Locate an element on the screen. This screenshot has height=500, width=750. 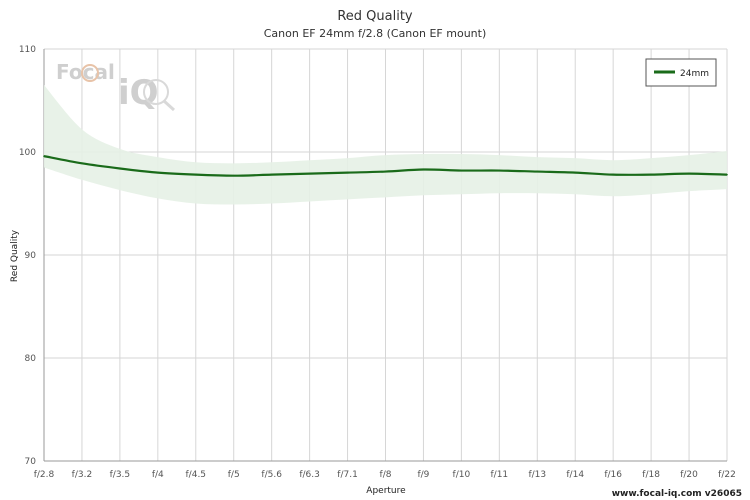
x-tick-label: f/6.3 is located at coordinates (309, 475).